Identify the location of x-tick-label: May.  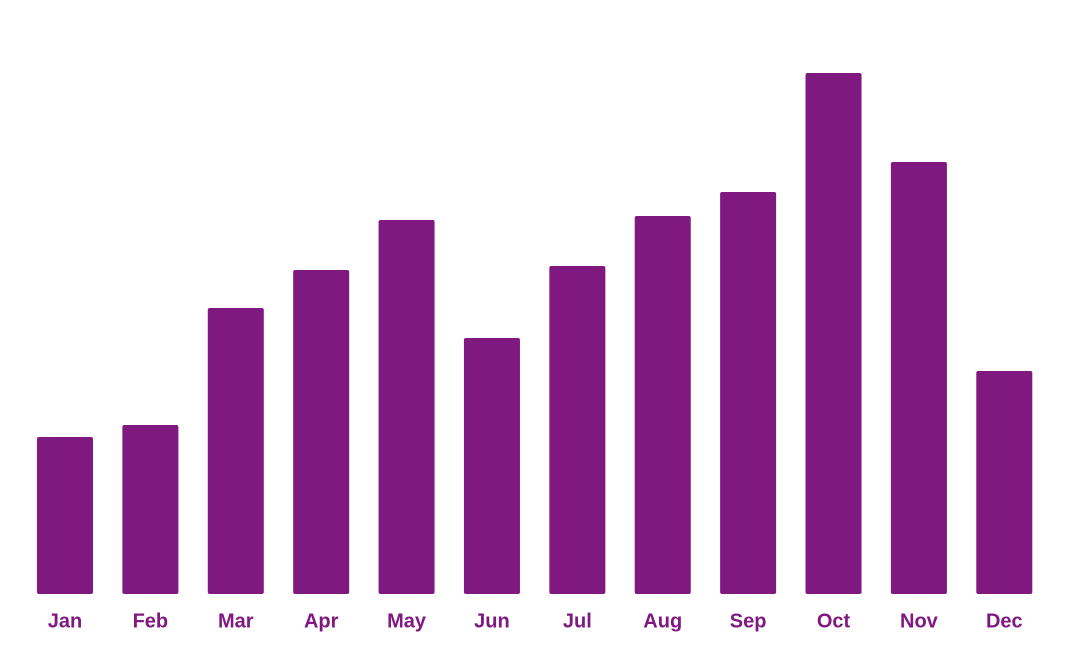
(407, 621).